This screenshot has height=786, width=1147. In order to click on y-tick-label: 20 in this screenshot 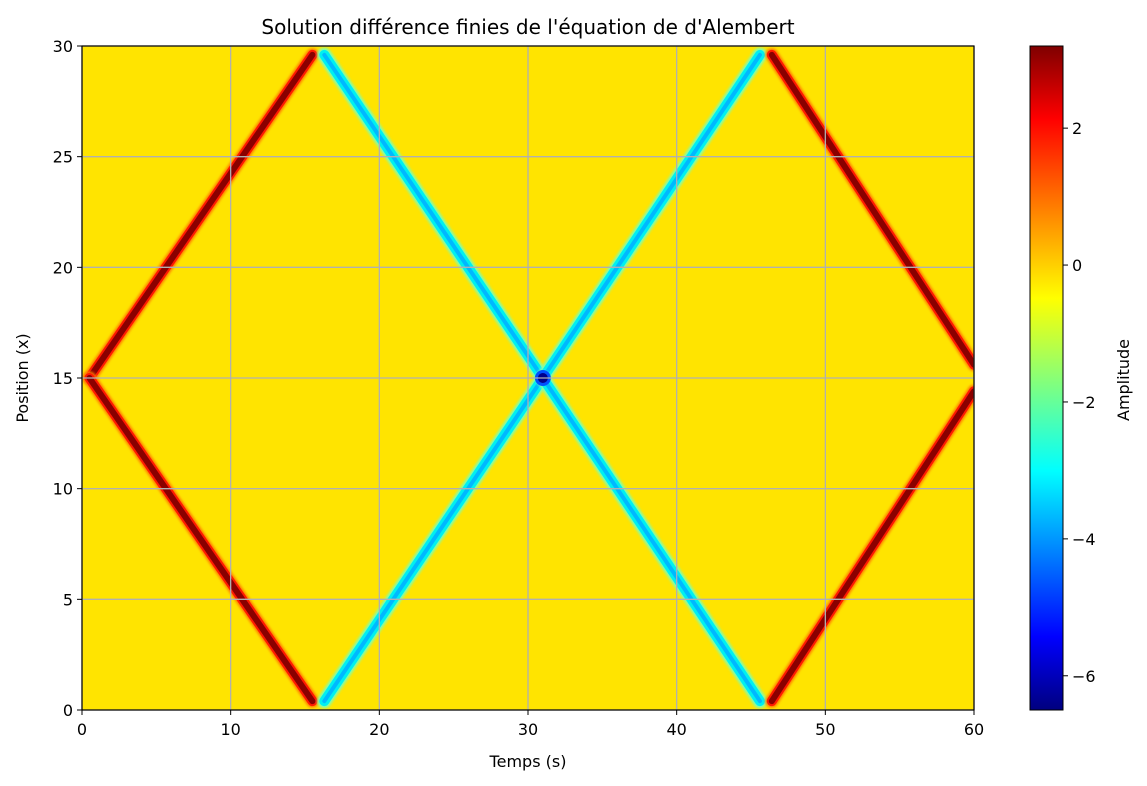, I will do `click(63, 267)`.